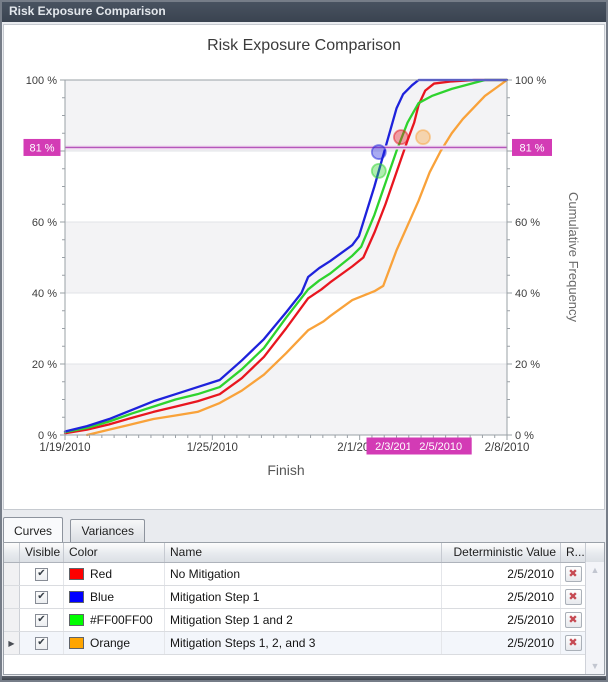 This screenshot has height=682, width=608. I want to click on color-label: Blue, so click(102, 597).